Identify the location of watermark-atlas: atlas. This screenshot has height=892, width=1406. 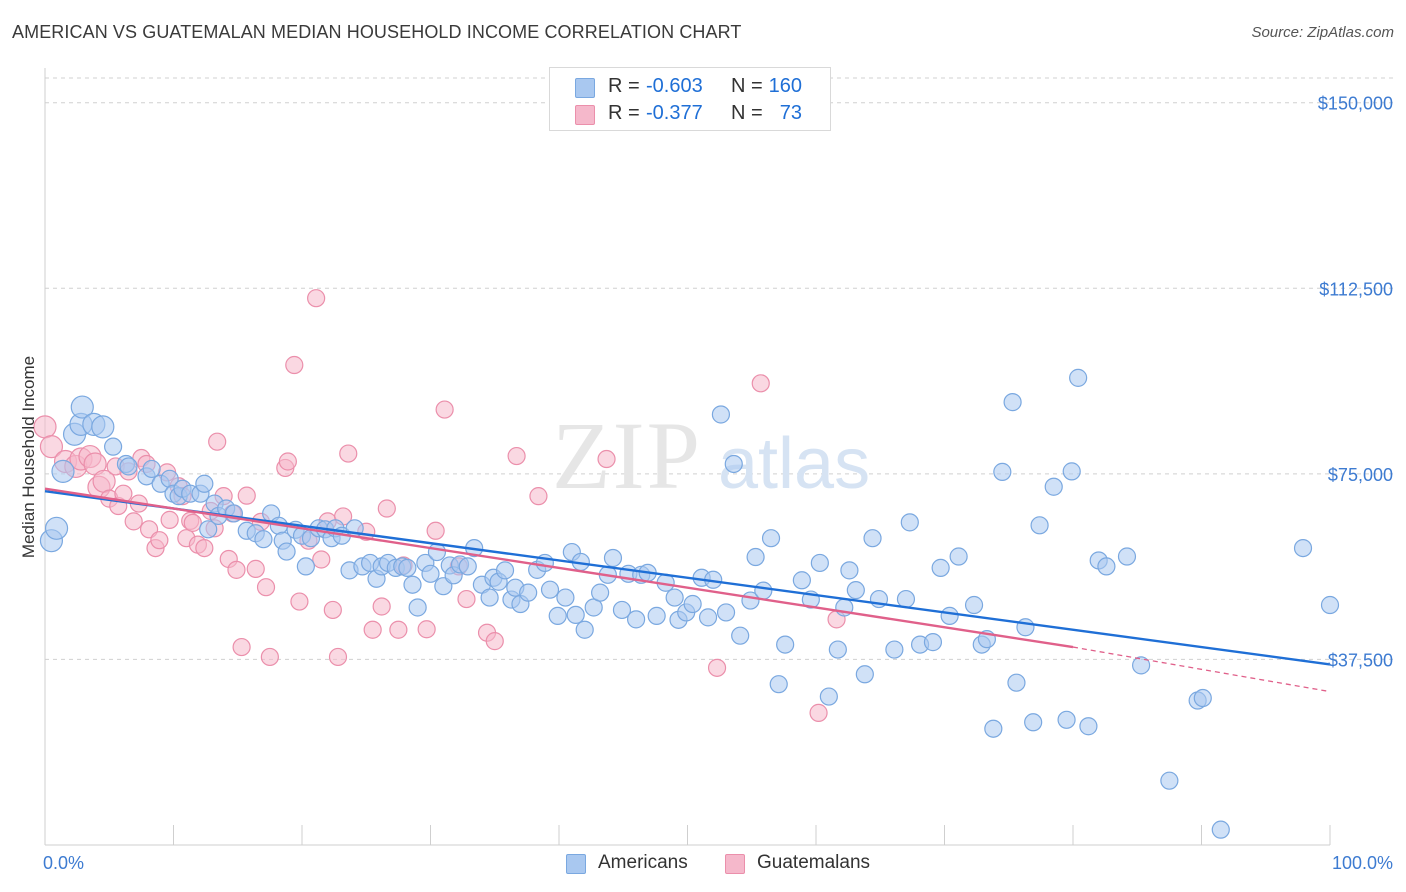
(794, 464).